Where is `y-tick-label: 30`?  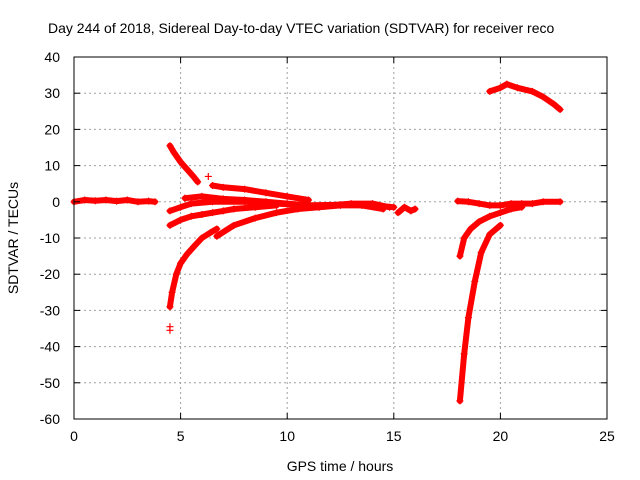
y-tick-label: 30 is located at coordinates (52, 93).